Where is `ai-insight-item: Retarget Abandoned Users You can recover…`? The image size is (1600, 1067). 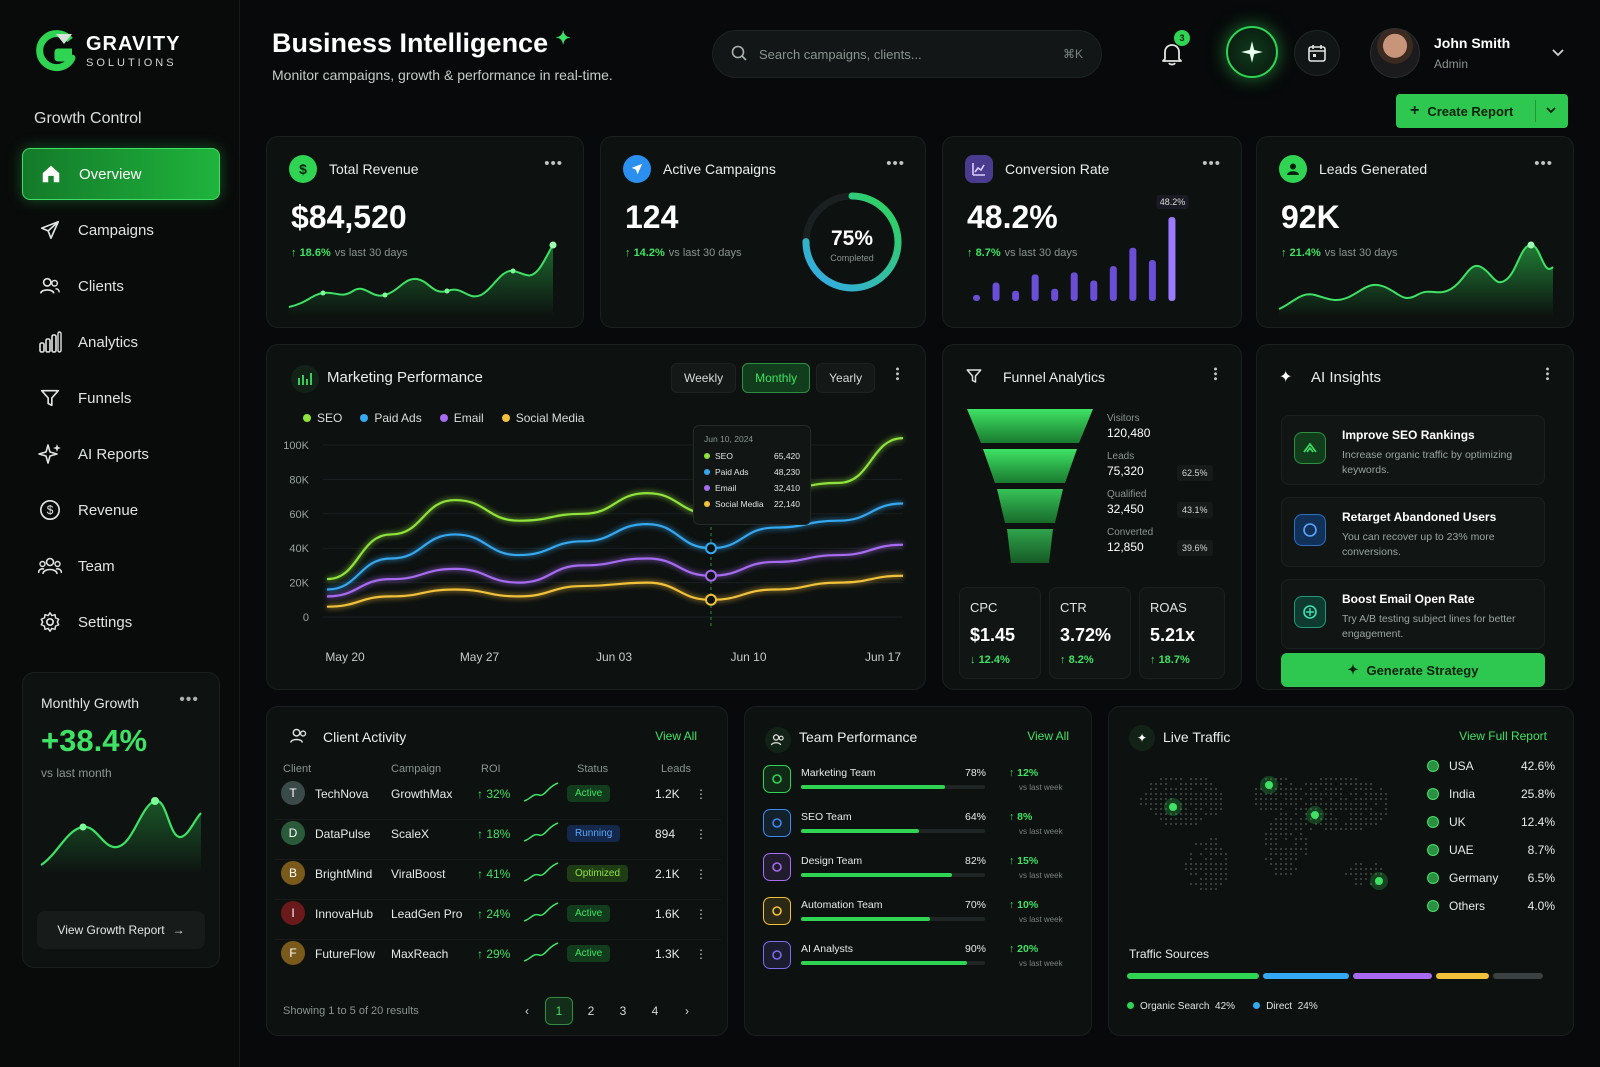 ai-insight-item: Retarget Abandoned Users You can recover… is located at coordinates (1413, 532).